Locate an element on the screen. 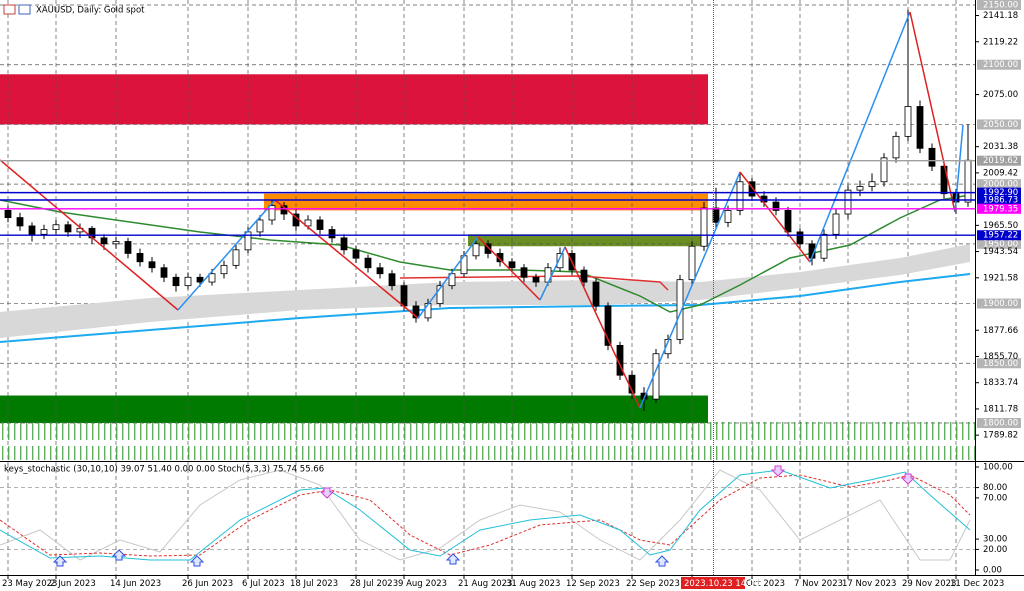 This screenshot has width=1024, height=591. y-tick-label: 2075.00 is located at coordinates (1000, 95).